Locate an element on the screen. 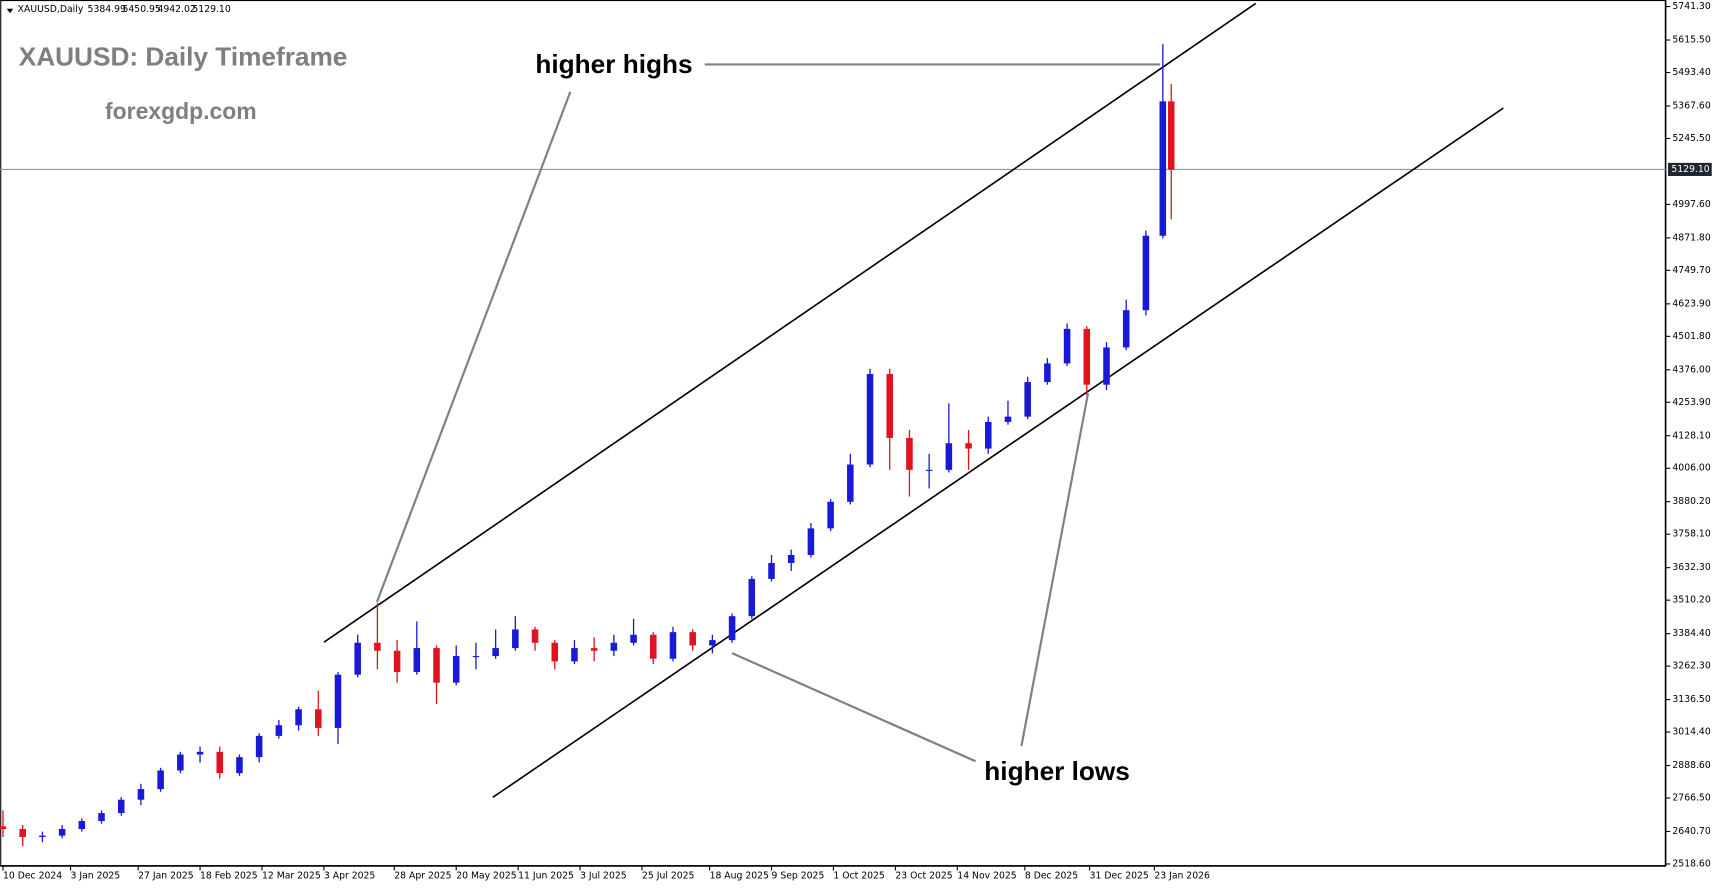 The width and height of the screenshot is (1713, 888). x-tick-label: 1 Oct 2025 is located at coordinates (858, 875).